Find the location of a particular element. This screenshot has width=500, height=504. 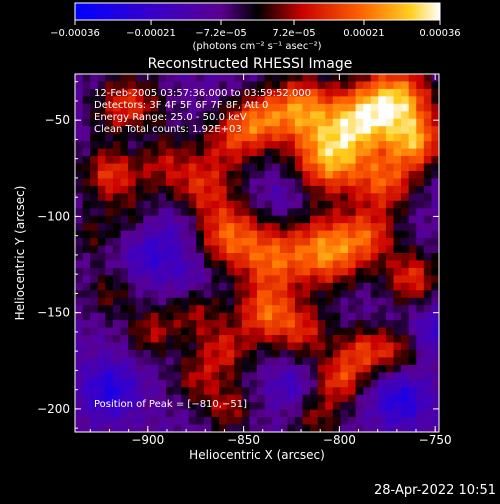

colorbar-tick-label: 7.2e−05 is located at coordinates (293, 33).